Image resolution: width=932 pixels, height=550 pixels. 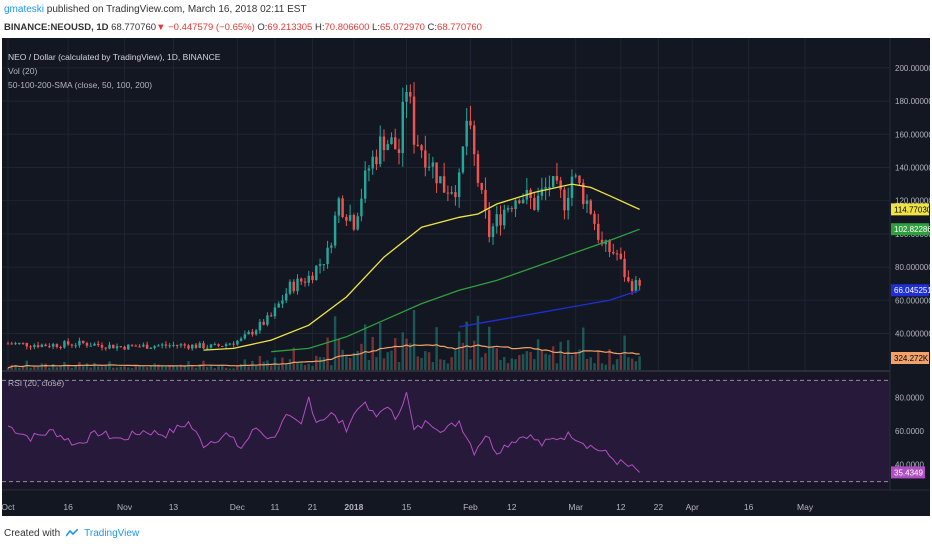 I want to click on time-tick-label: 16, so click(x=68, y=507).